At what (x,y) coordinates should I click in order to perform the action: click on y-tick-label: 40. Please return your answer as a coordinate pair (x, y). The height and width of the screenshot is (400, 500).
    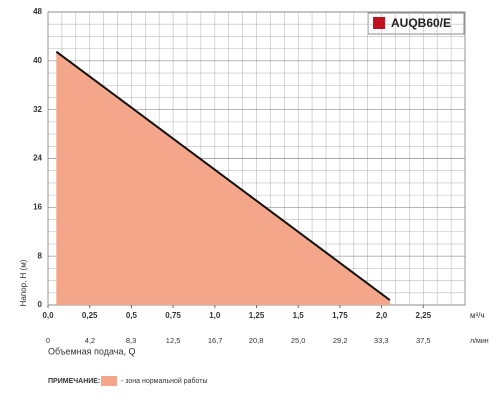
    Looking at the image, I should click on (37, 60).